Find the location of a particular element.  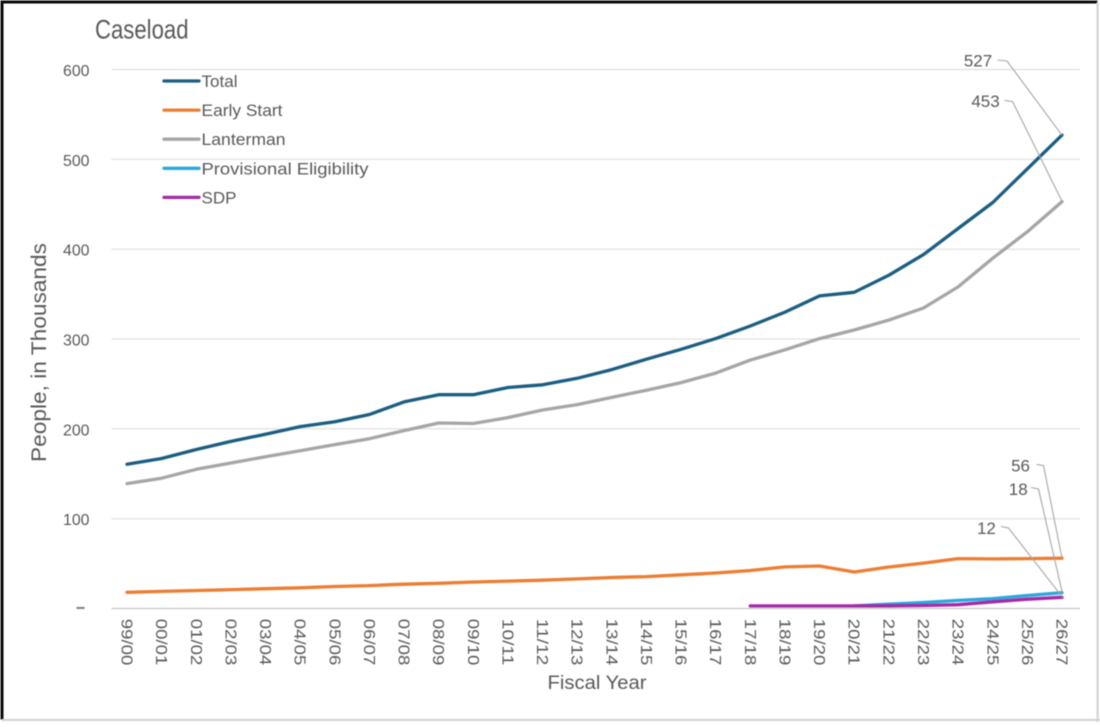

svg-text: 00/01 is located at coordinates (160, 642).